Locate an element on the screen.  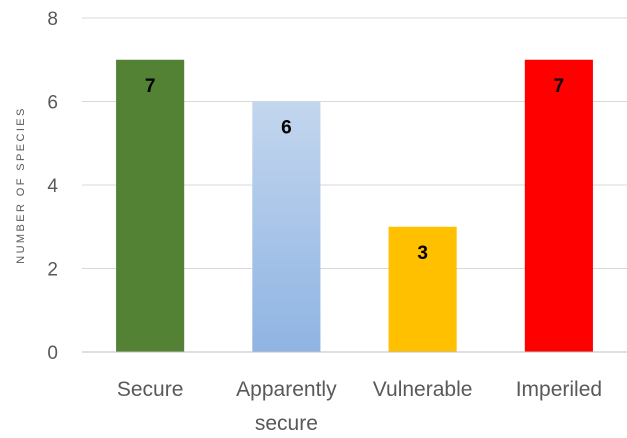
y-tick-label: 8 is located at coordinates (52, 19).